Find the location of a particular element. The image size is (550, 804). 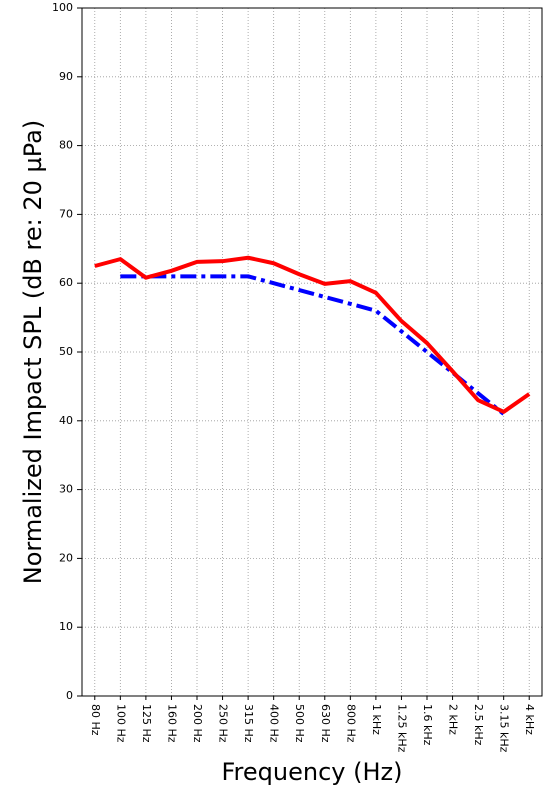

x-tick-label: 800 Hz is located at coordinates (350, 723).